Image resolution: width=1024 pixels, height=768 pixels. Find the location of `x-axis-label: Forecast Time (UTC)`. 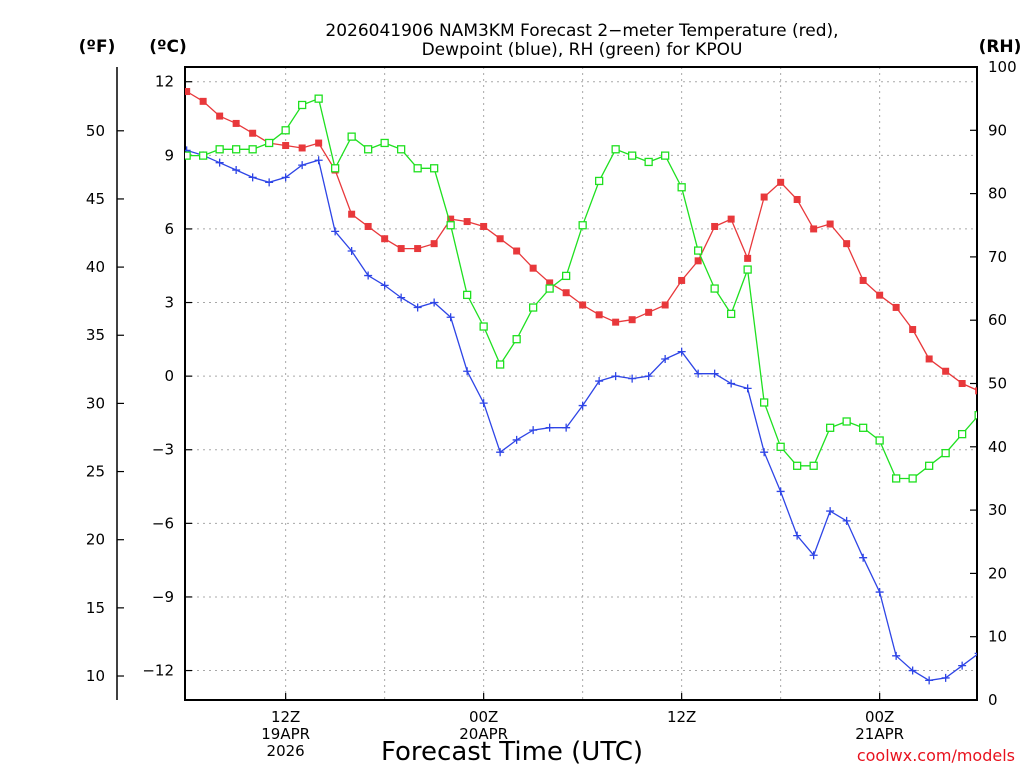

x-axis-label: Forecast Time (UTC) is located at coordinates (512, 752).